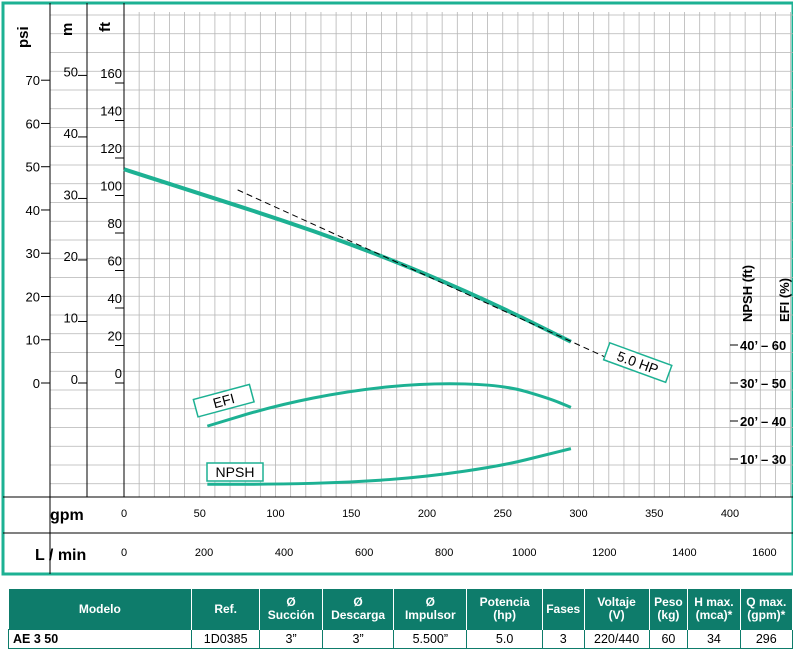 Image resolution: width=793 pixels, height=654 pixels. I want to click on efi-axis-label: EFI (%), so click(784, 300).